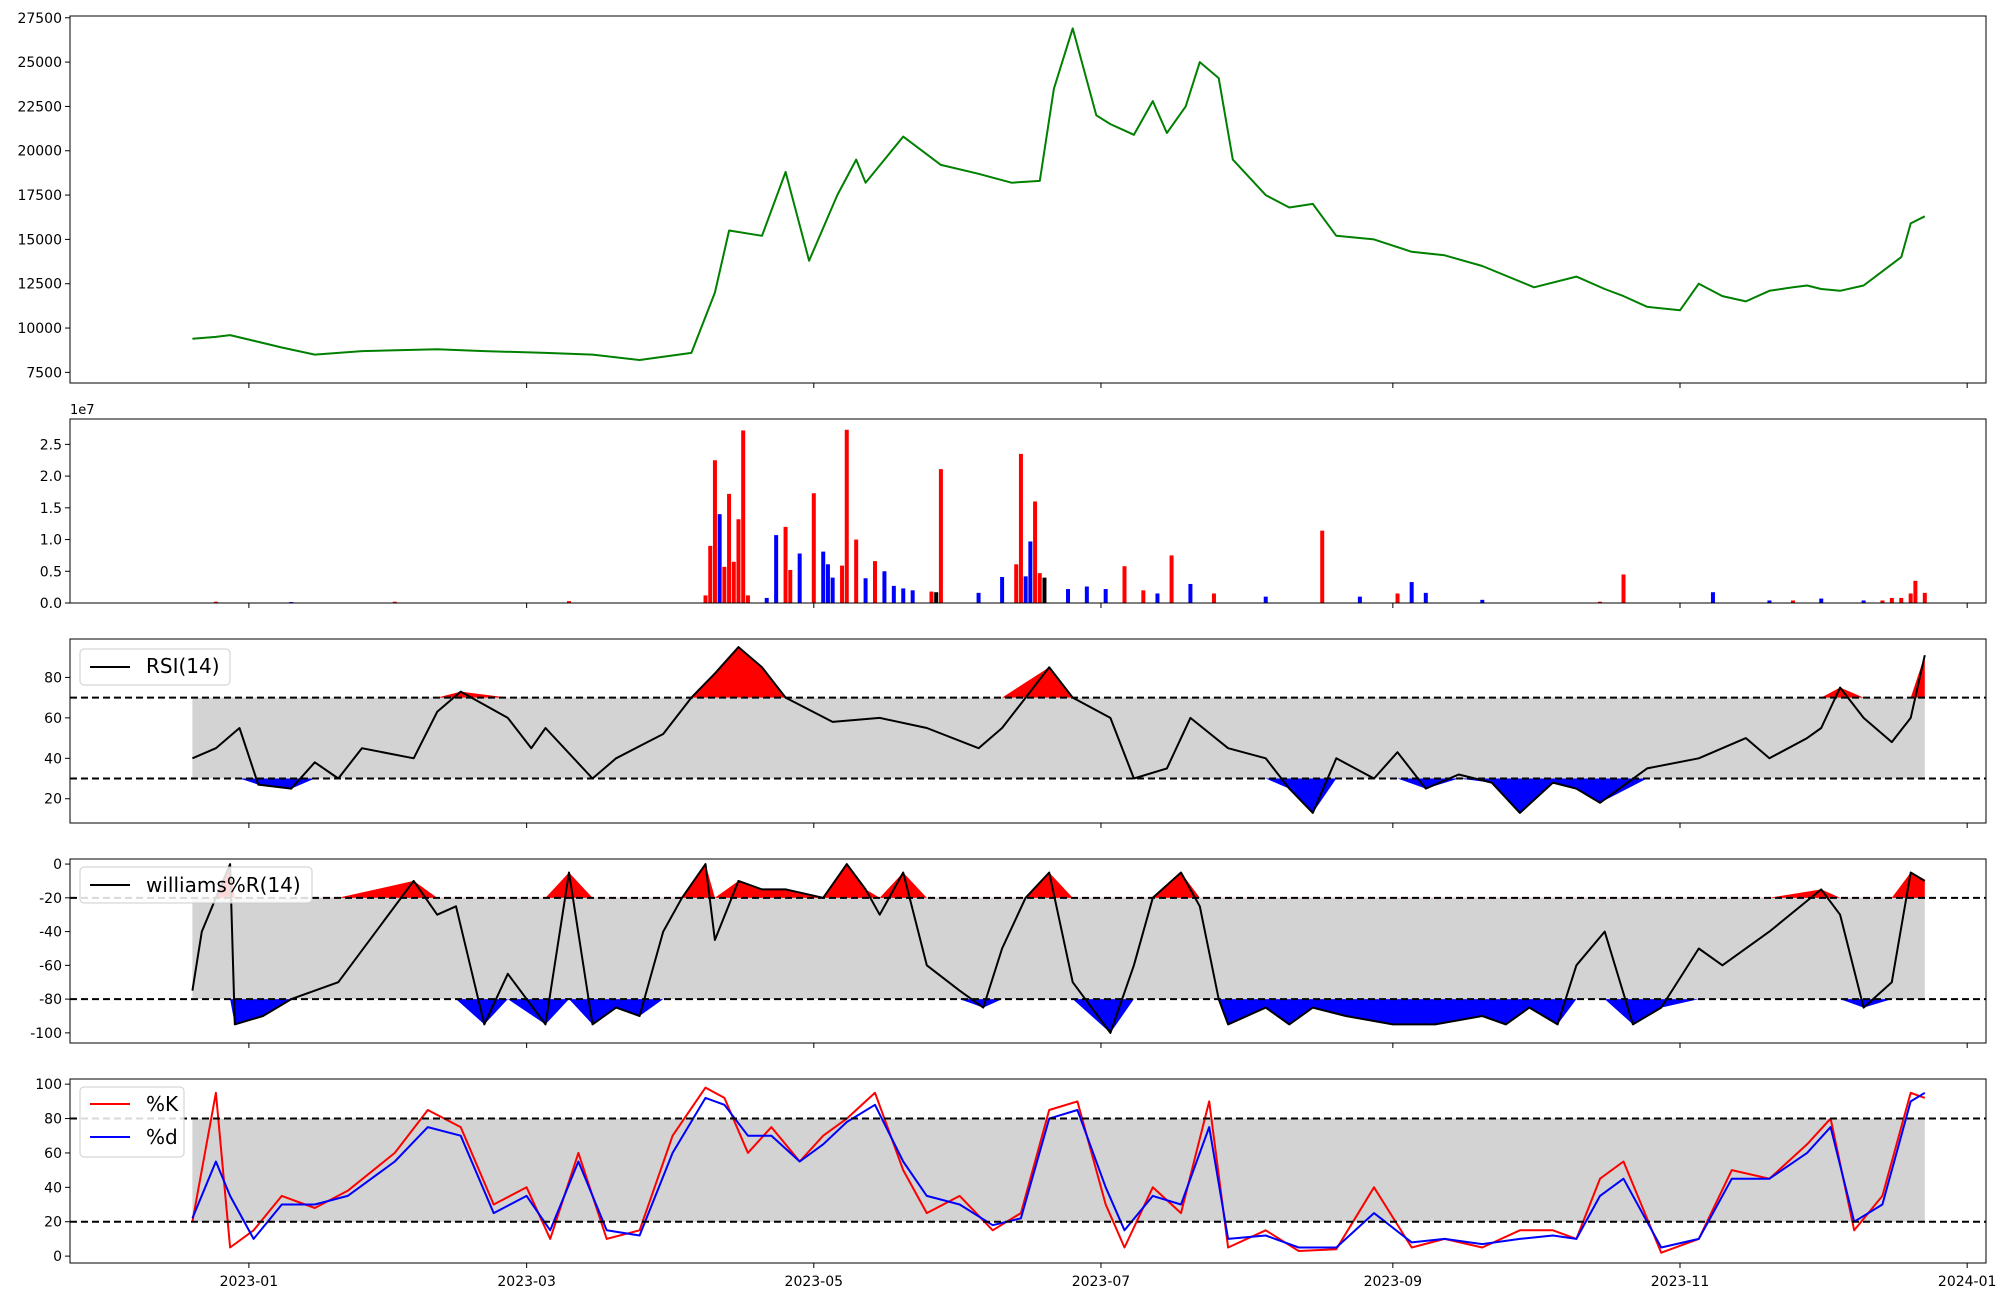 Image resolution: width=2000 pixels, height=1300 pixels. What do you see at coordinates (53, 800) in the screenshot?
I see `rsi-y-axis-tick-label: 20` at bounding box center [53, 800].